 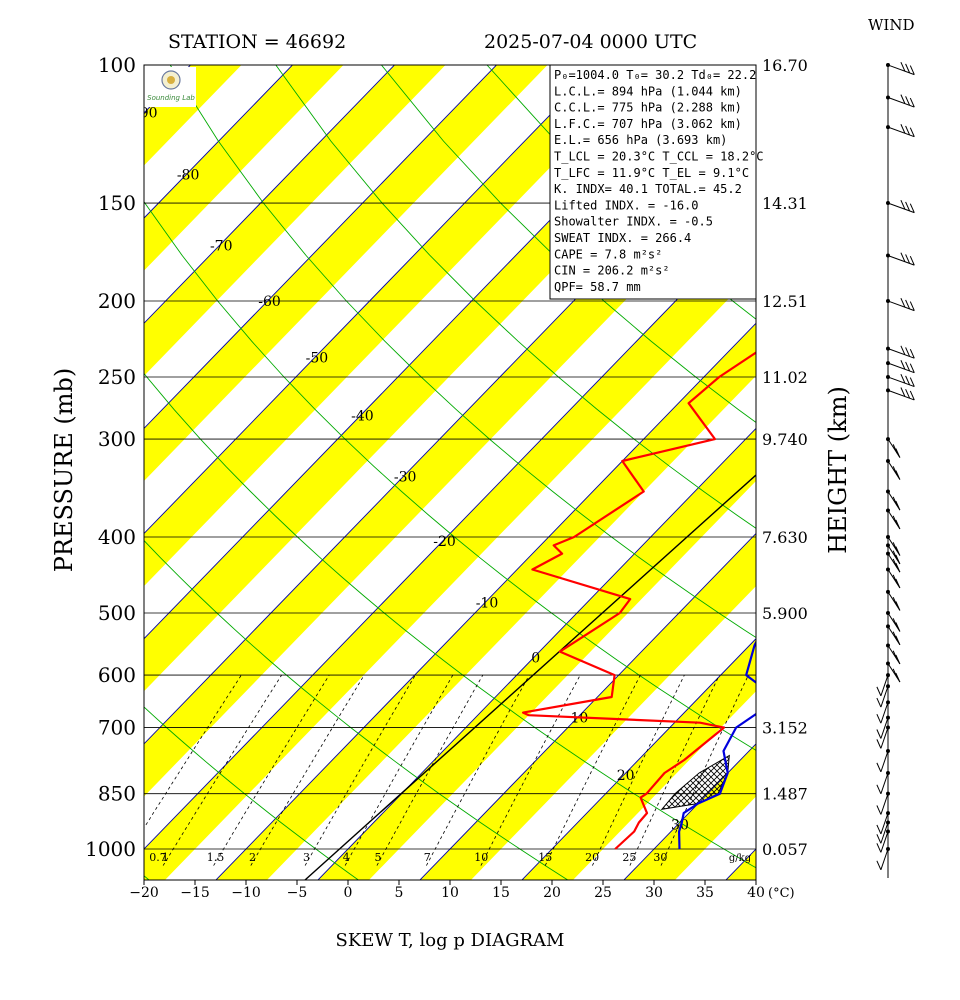 What do you see at coordinates (399, 893) in the screenshot?
I see `temperature-tick-label: 5` at bounding box center [399, 893].